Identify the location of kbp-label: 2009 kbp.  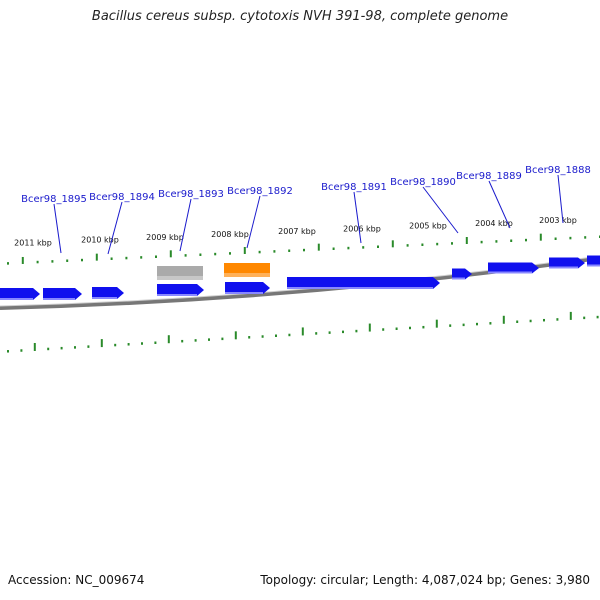
(165, 237).